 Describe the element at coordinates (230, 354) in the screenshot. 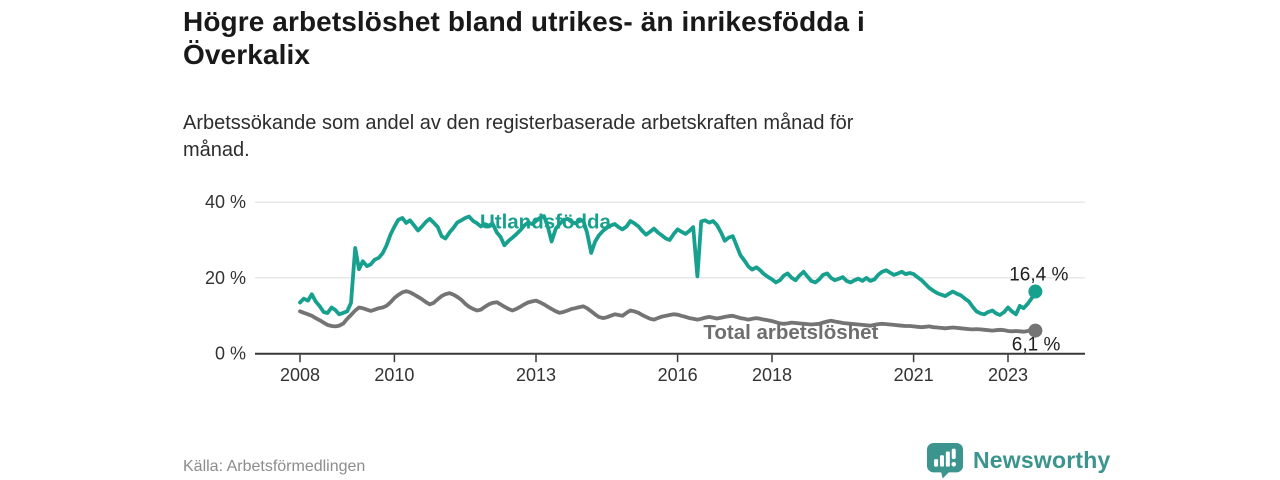

I see `y-axis-label: 0 %` at that location.